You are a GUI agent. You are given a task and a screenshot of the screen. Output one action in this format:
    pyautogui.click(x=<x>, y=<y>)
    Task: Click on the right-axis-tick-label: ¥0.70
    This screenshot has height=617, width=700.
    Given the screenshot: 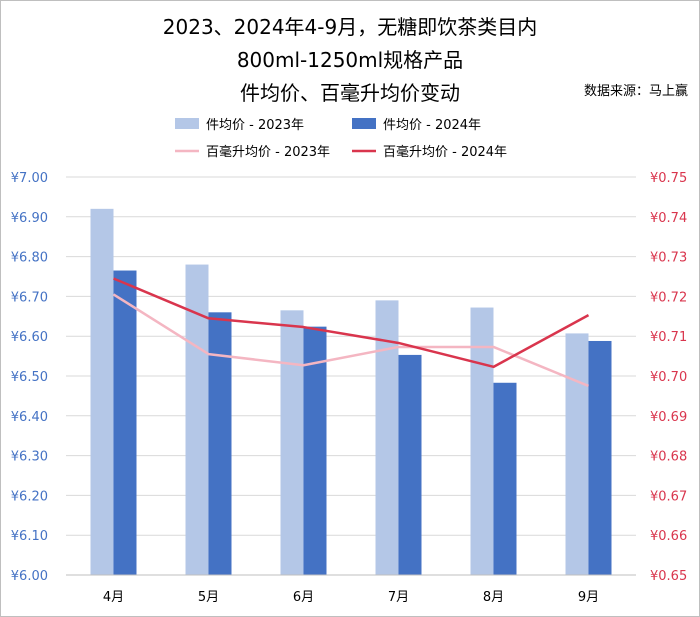 What is the action you would take?
    pyautogui.click(x=668, y=377)
    